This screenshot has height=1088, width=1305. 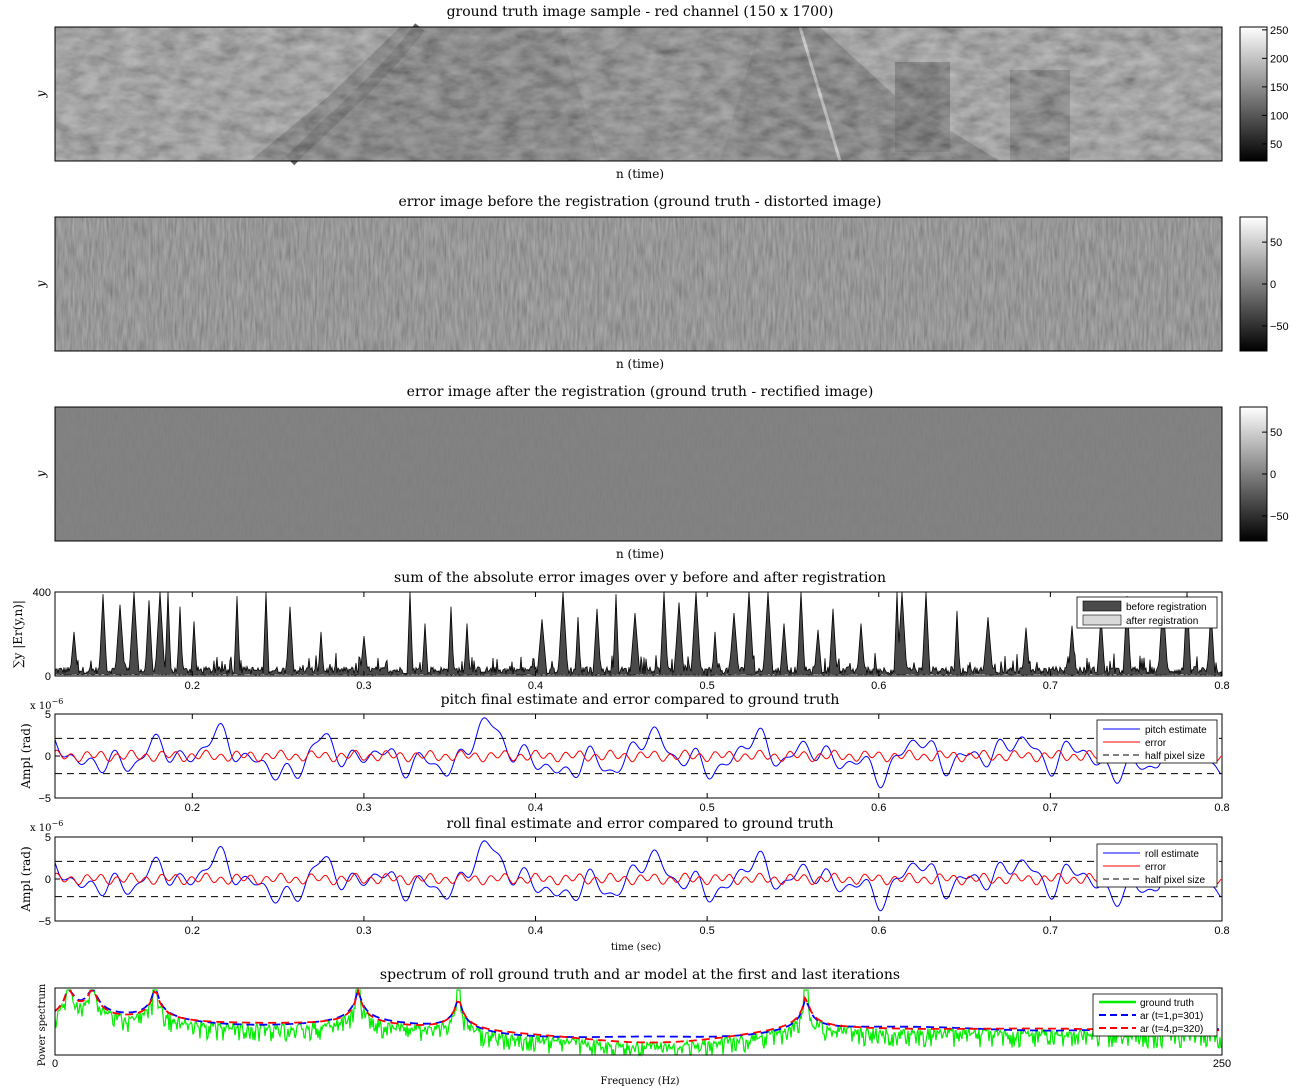 I want to click on roll-xlabel: time (sec), so click(x=636, y=947).